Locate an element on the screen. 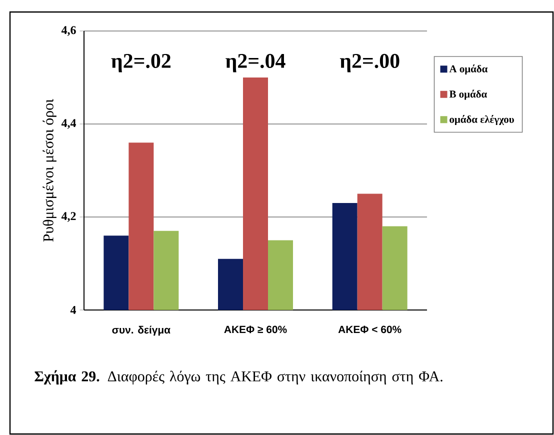 The width and height of the screenshot is (554, 435). y-tick-label: 4,2 is located at coordinates (68, 217).